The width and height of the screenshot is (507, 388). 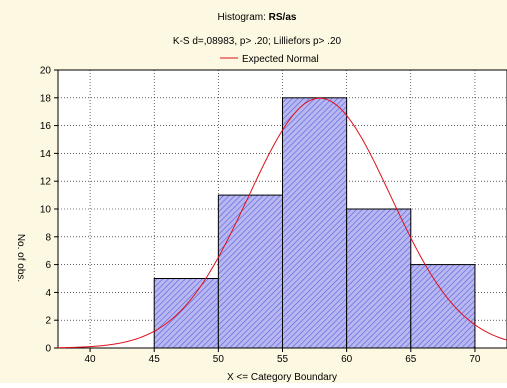 I want to click on x-tick-label: 45, so click(x=155, y=359).